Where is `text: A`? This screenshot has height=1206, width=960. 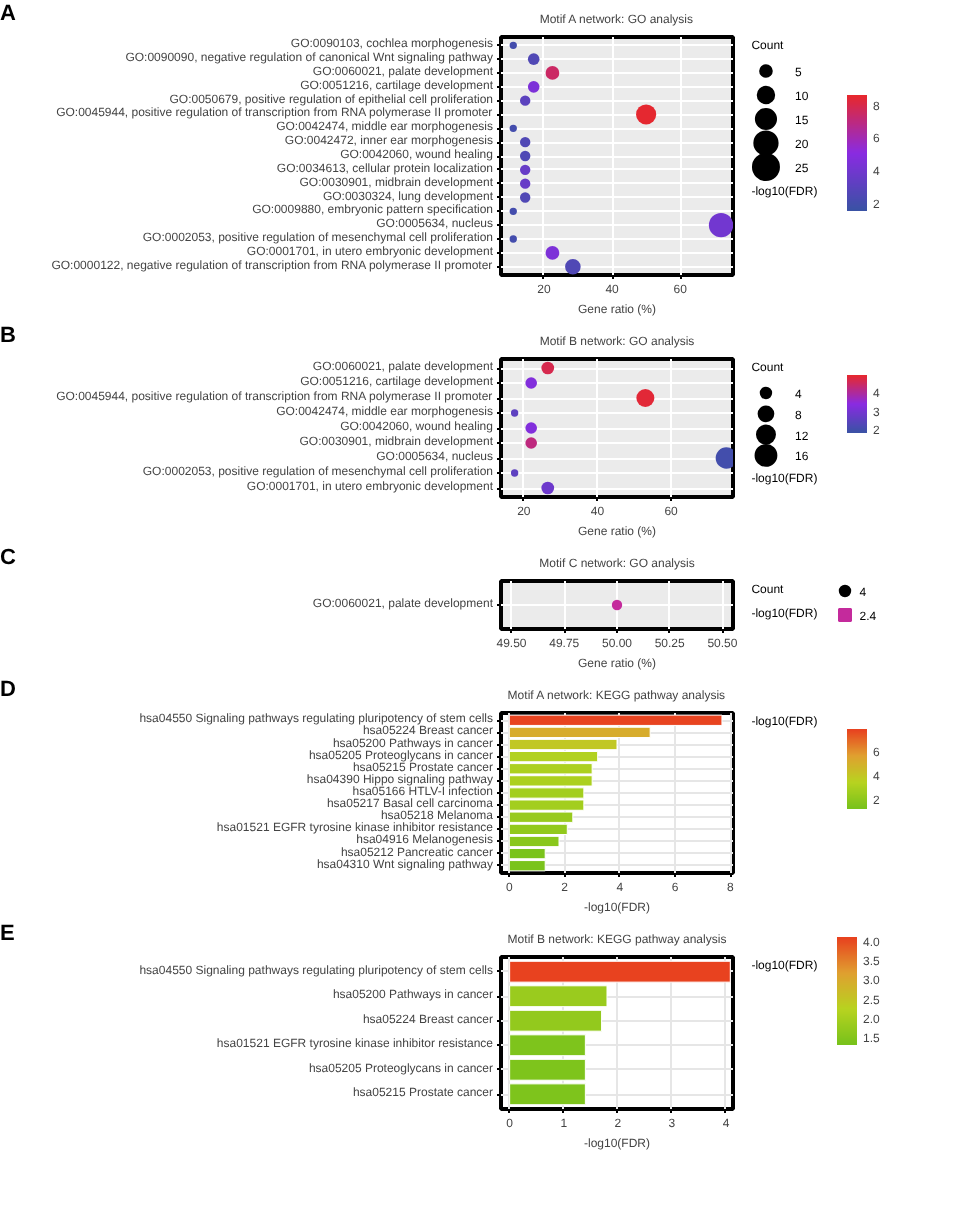 text: A is located at coordinates (8, 15).